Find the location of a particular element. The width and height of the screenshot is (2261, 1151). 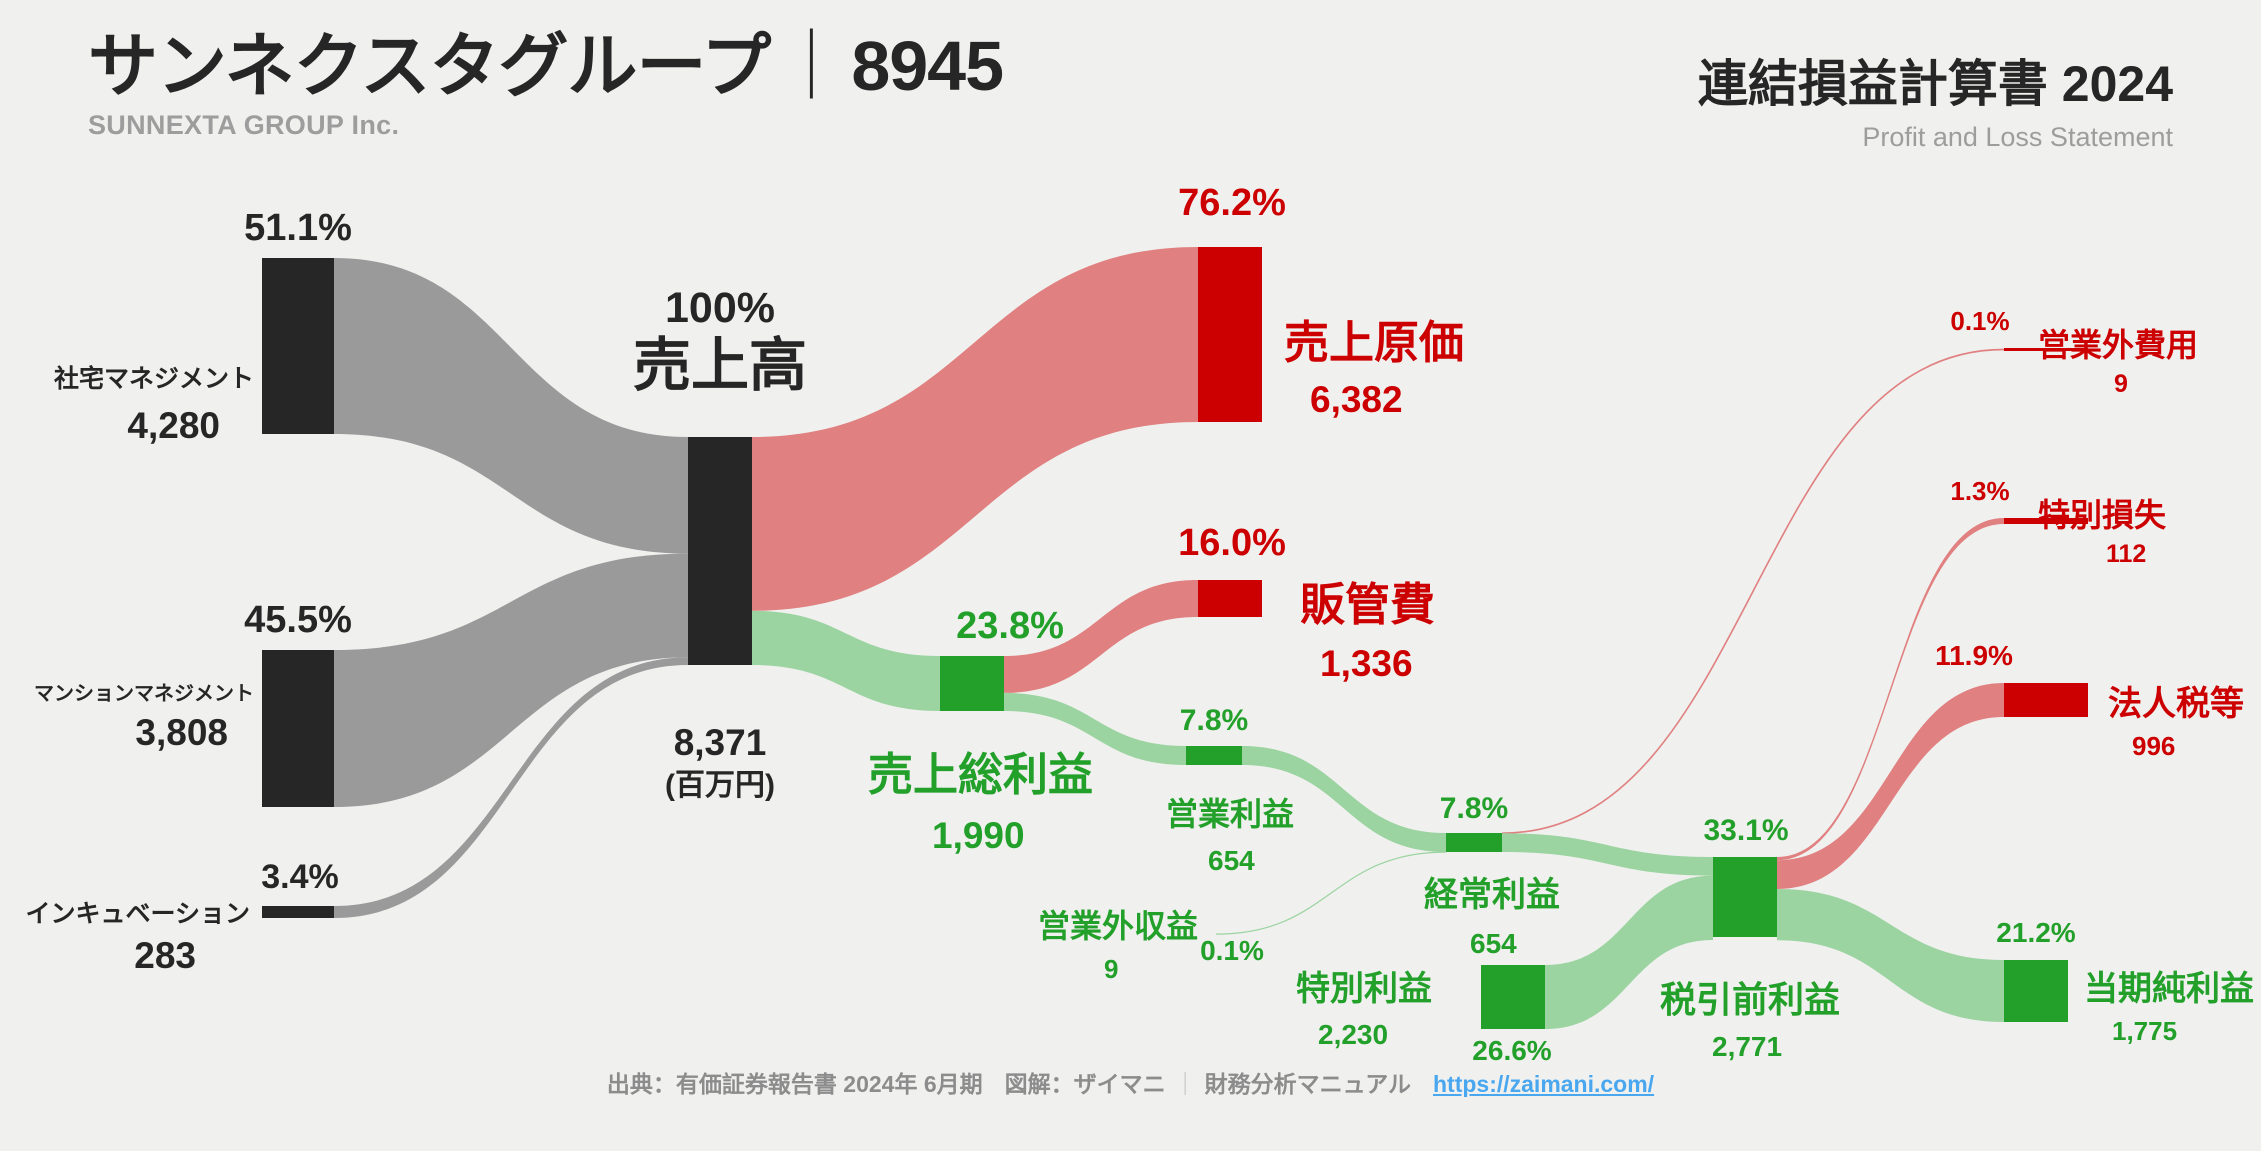

node-value-nonopexp: 9 is located at coordinates (2121, 384).